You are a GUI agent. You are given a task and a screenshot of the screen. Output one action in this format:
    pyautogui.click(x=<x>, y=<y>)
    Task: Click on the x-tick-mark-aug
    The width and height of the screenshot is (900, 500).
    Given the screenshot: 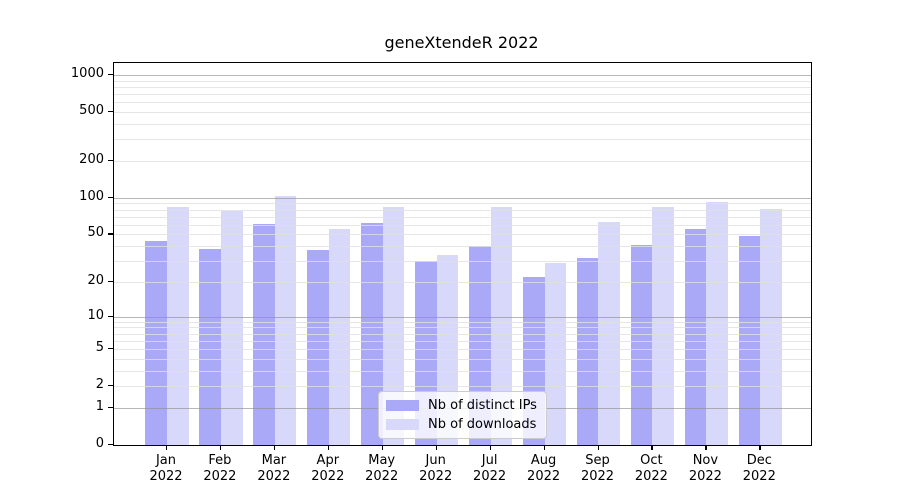 What is the action you would take?
    pyautogui.click(x=544, y=448)
    